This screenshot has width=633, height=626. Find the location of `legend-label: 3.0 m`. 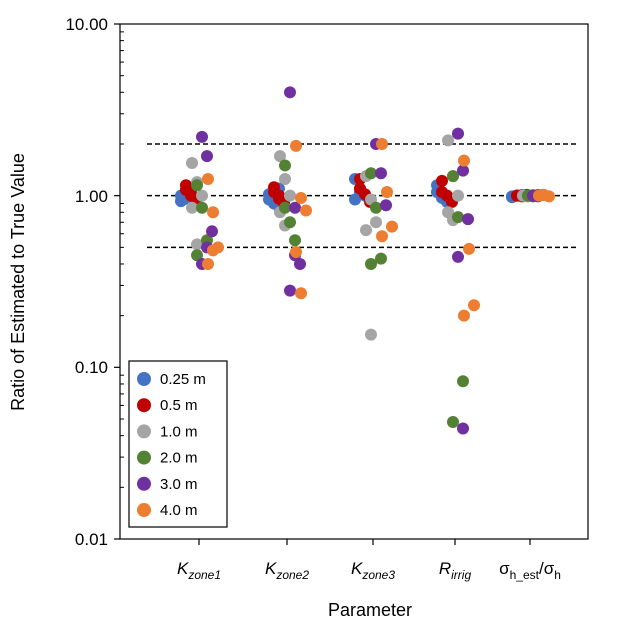

legend-label: 3.0 m is located at coordinates (179, 484).